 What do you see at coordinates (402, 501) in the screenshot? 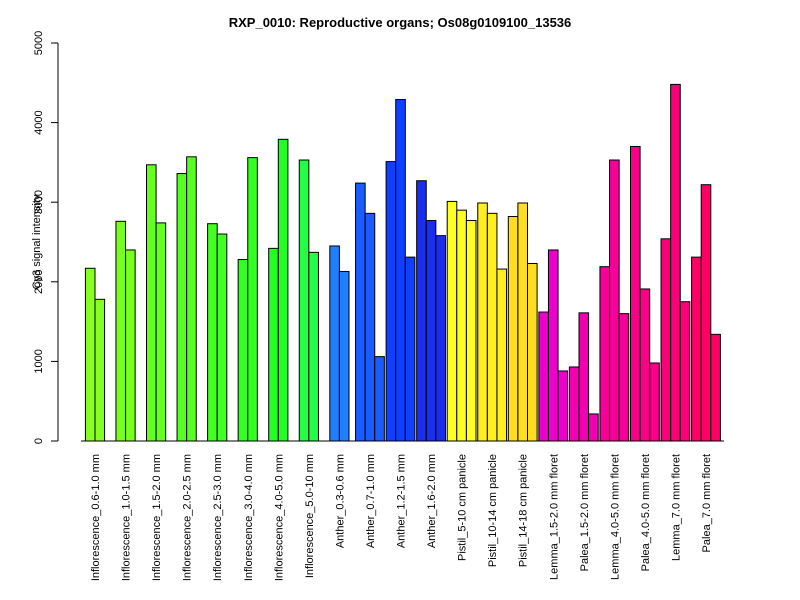
I see `x-tick-label: Anther_1.2-1.5 mm` at bounding box center [402, 501].